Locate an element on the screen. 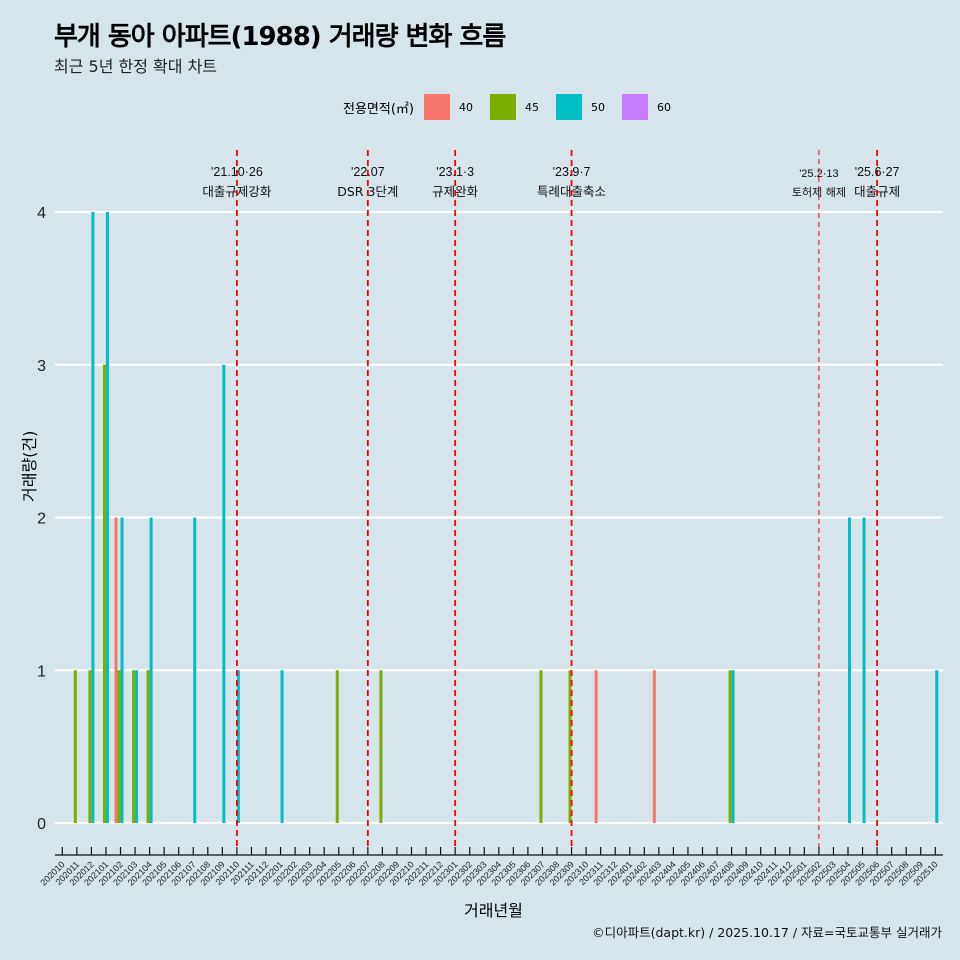 The image size is (960, 960). annotation-date: '23.1·3 is located at coordinates (455, 172).